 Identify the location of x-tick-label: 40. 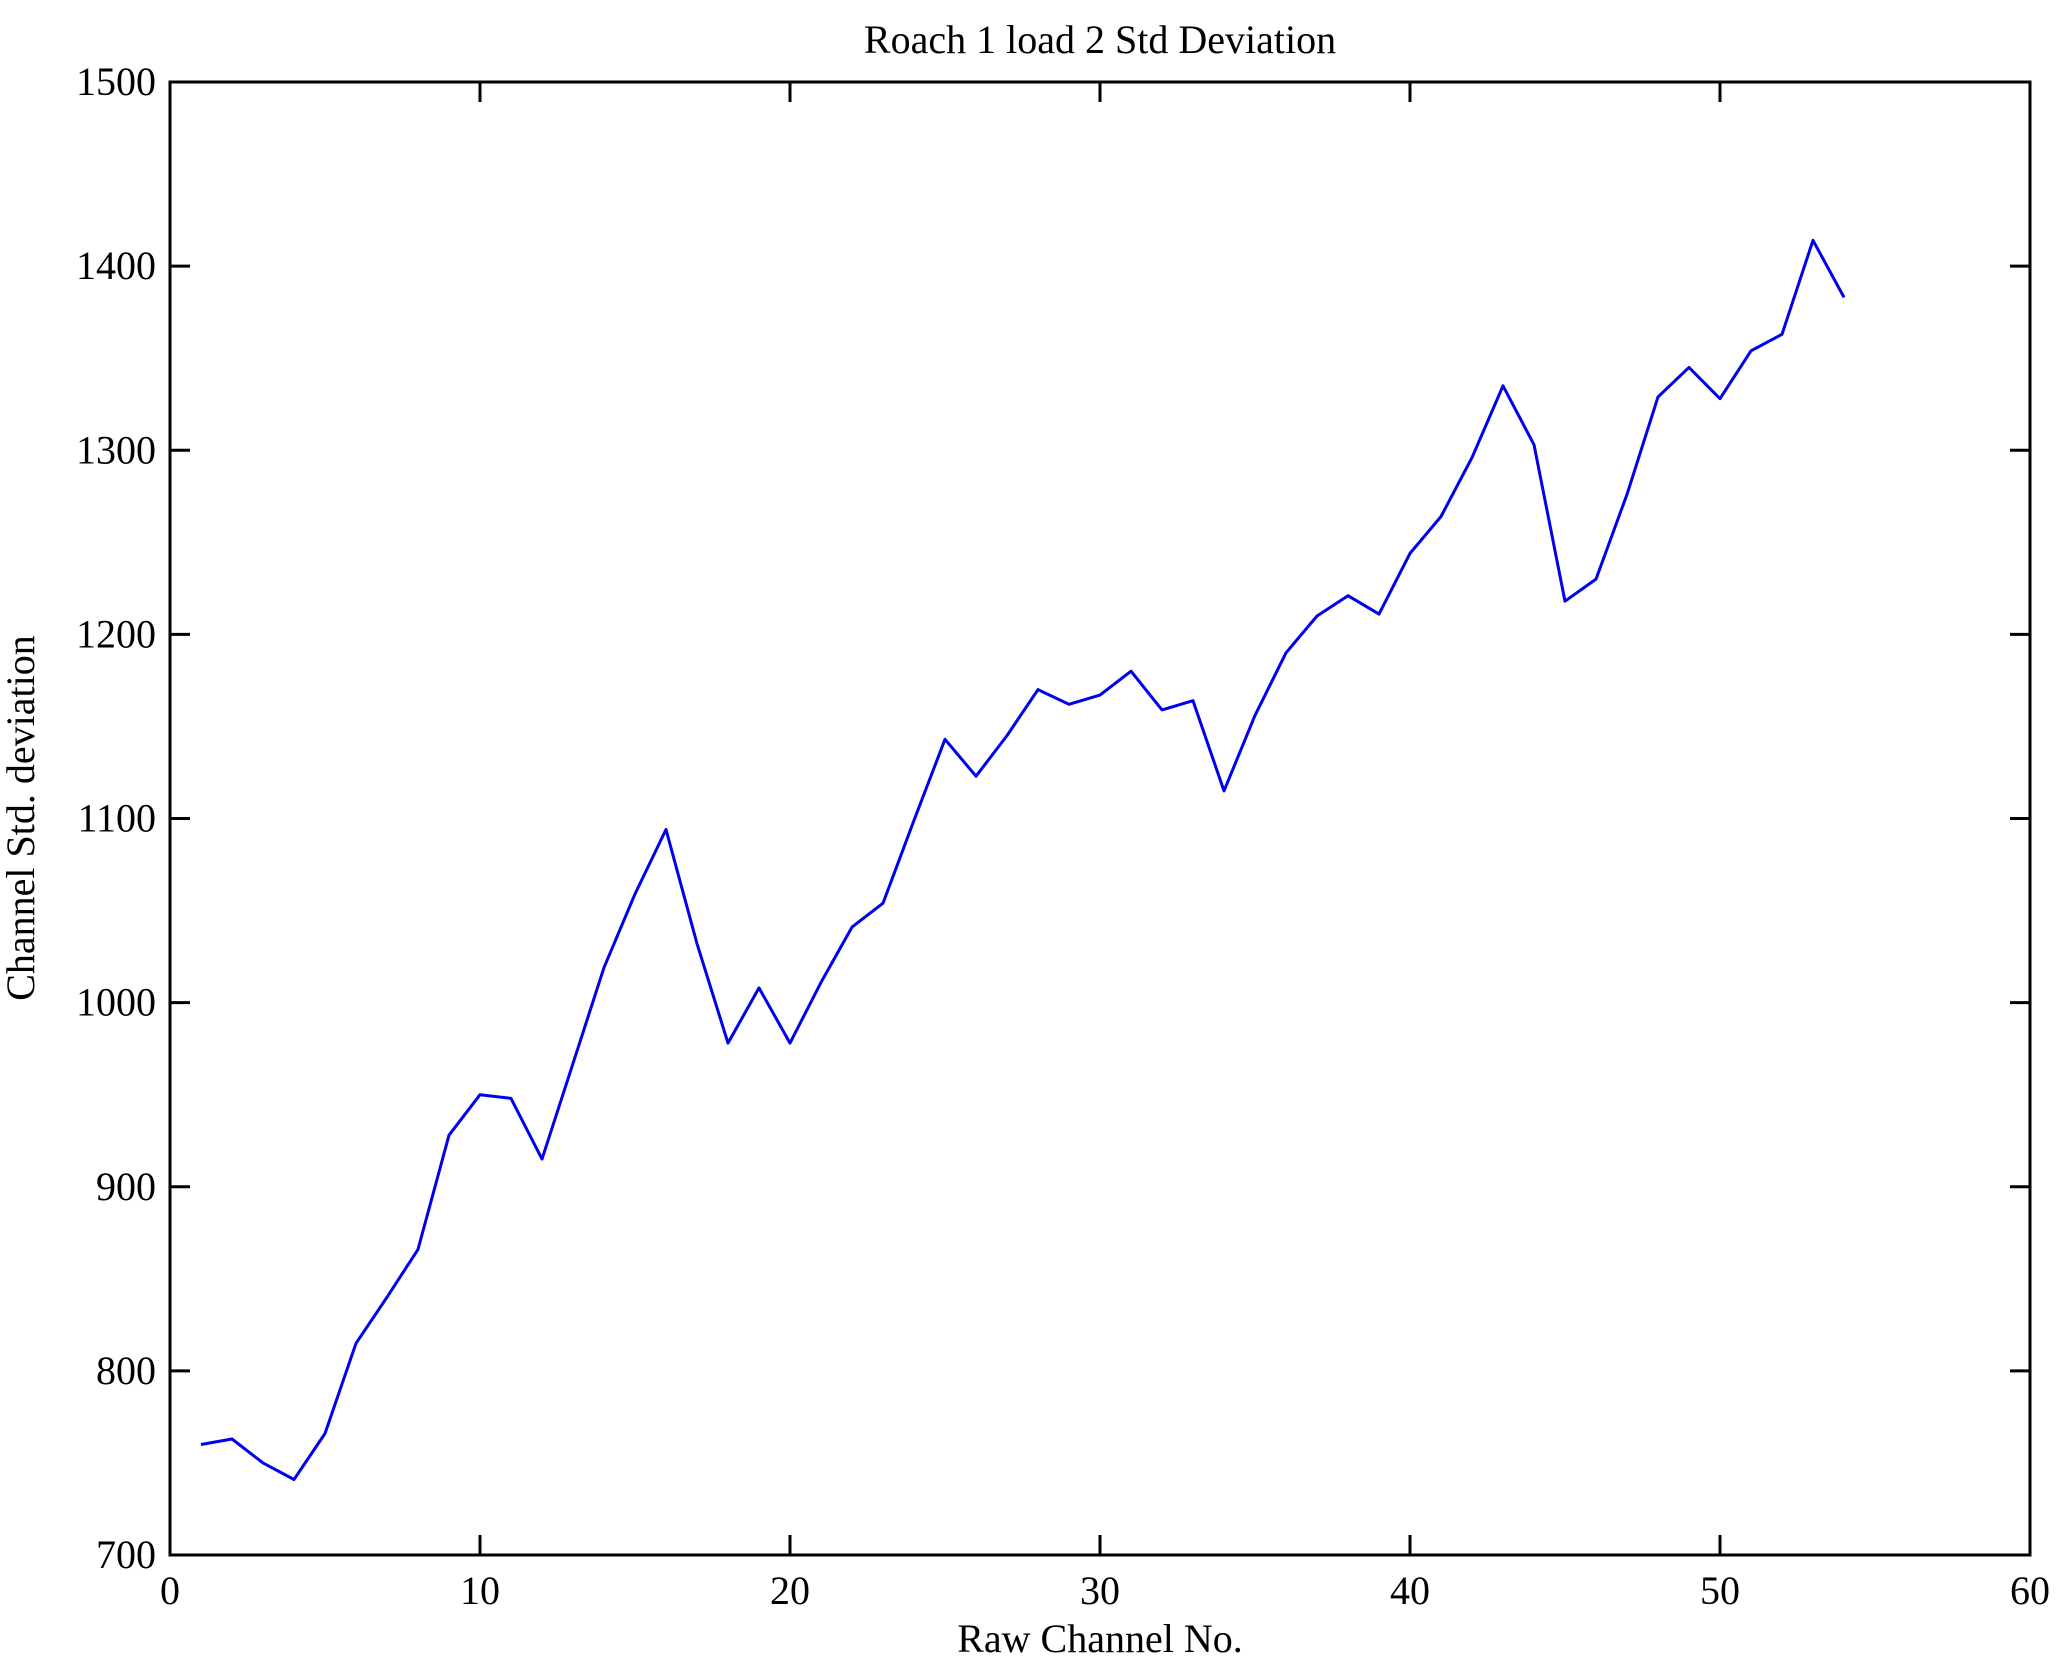
(1410, 1590).